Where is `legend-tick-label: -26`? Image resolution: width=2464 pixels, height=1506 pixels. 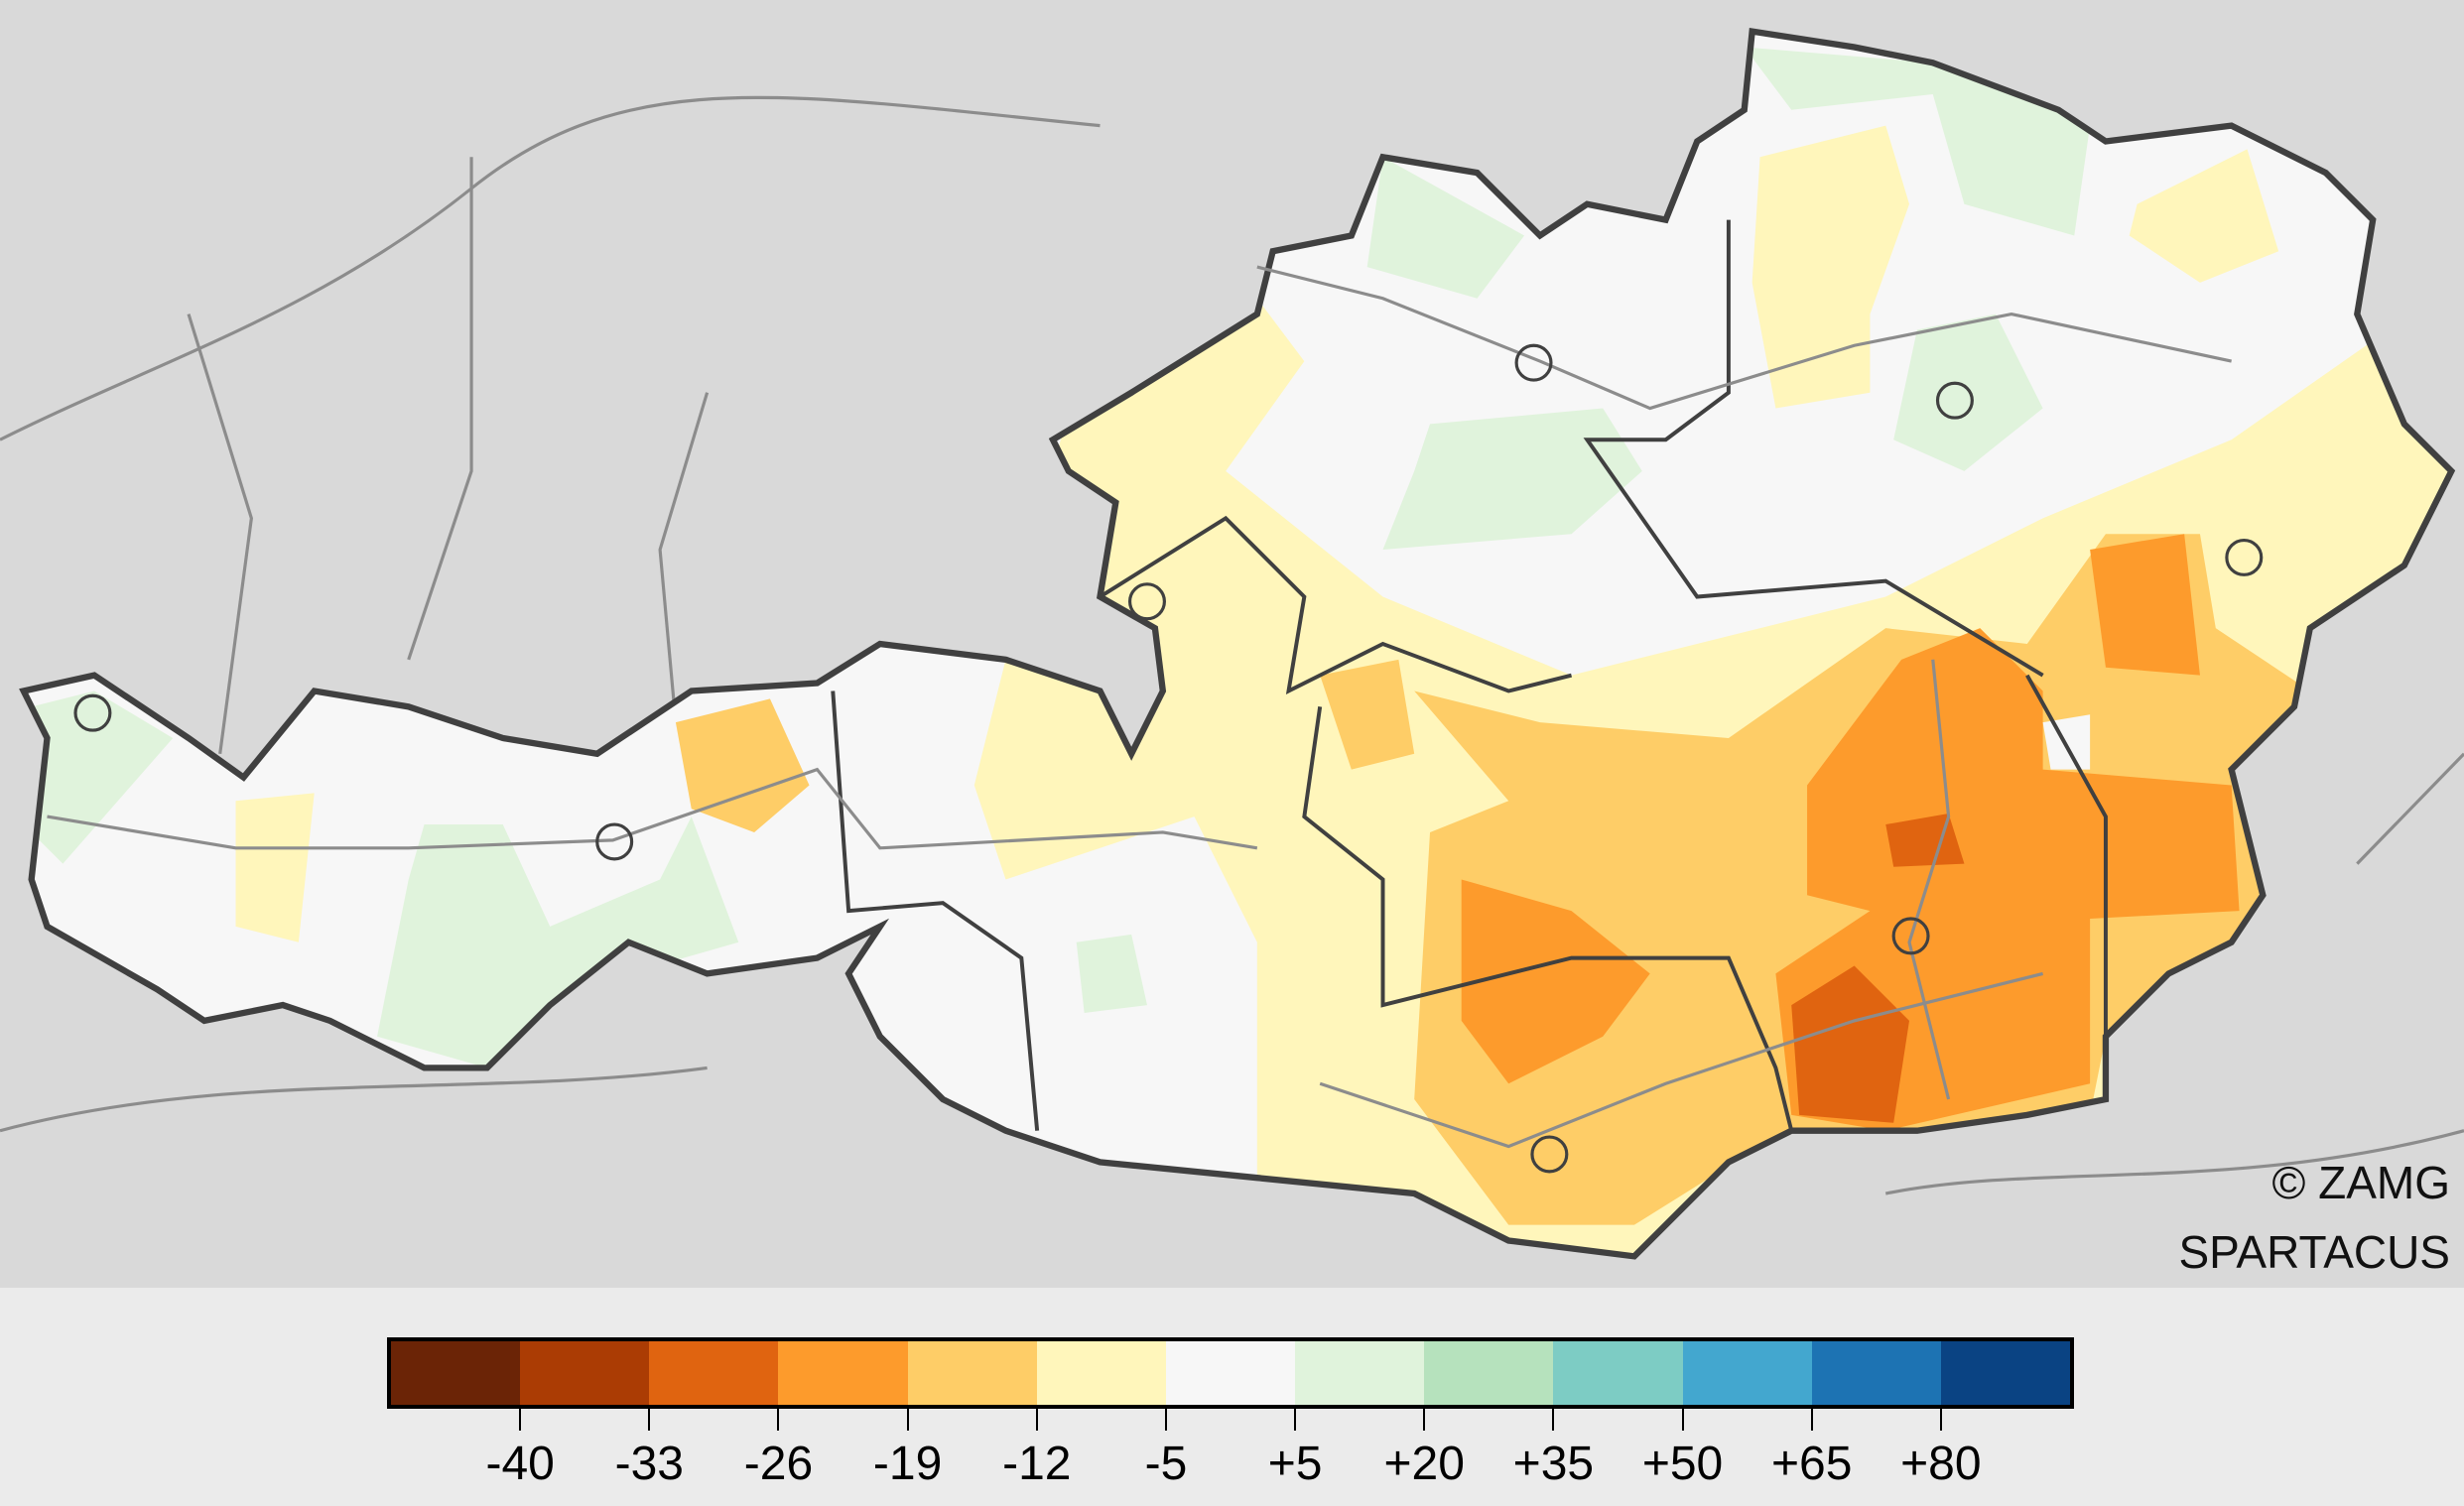 legend-tick-label: -26 is located at coordinates (778, 1464).